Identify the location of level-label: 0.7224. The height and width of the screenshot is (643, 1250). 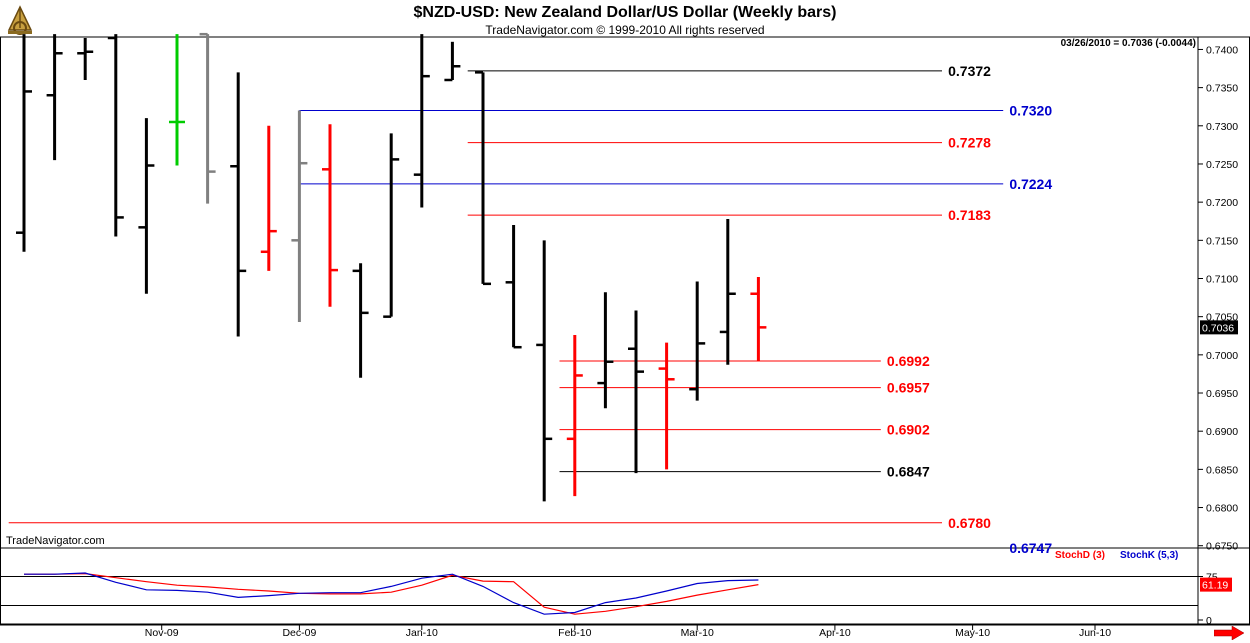
(1030, 184).